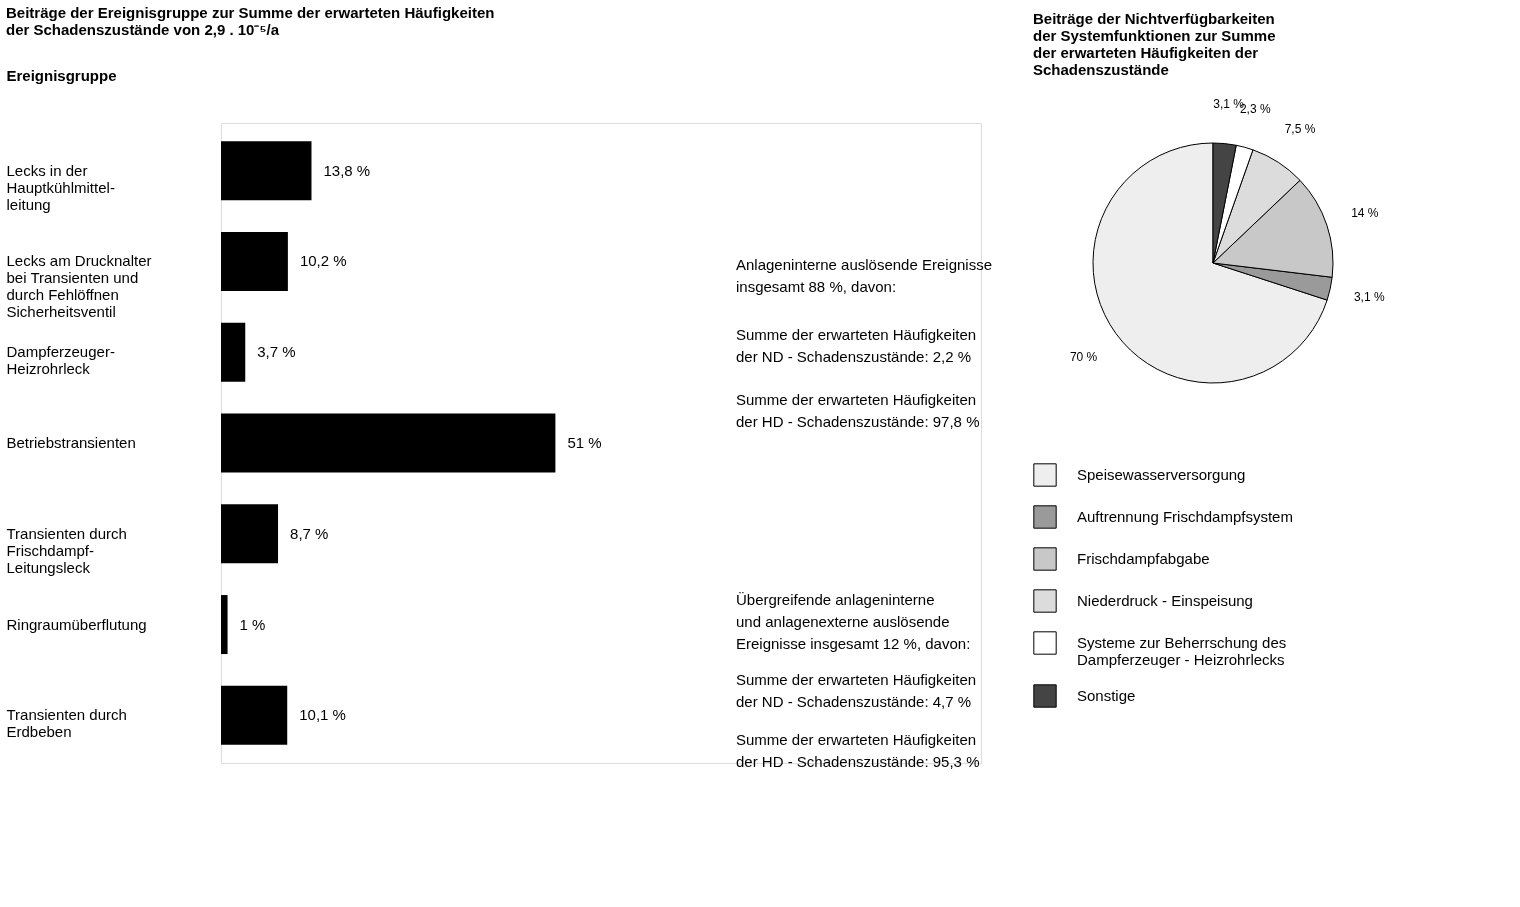 The height and width of the screenshot is (907, 1520). Describe the element at coordinates (1161, 474) in the screenshot. I see `legend-label: Speisewasserversorgung` at that location.